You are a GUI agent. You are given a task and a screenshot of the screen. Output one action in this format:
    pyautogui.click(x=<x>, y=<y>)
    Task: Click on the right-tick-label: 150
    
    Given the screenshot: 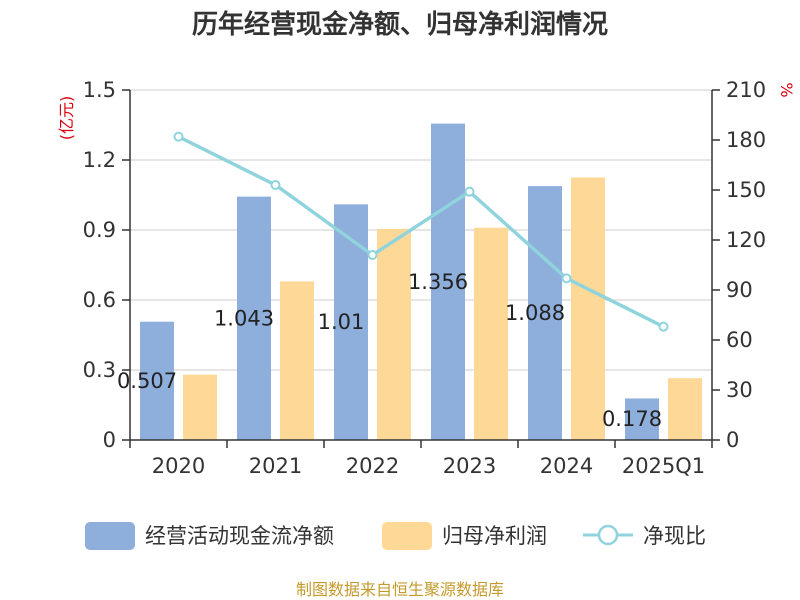 What is the action you would take?
    pyautogui.click(x=746, y=190)
    